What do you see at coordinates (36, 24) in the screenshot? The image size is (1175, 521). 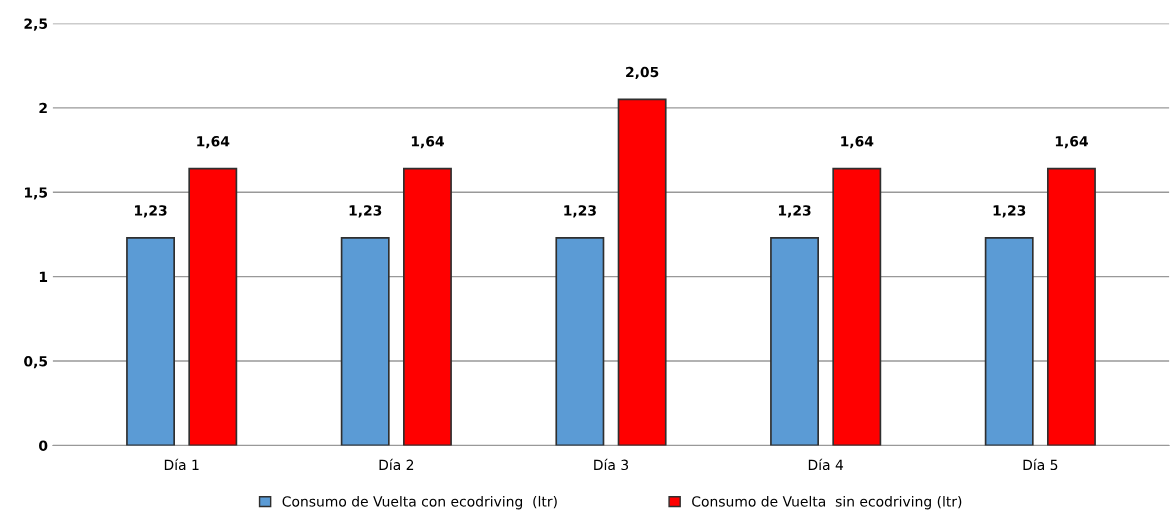 I see `y-tick-label: 2,5` at bounding box center [36, 24].